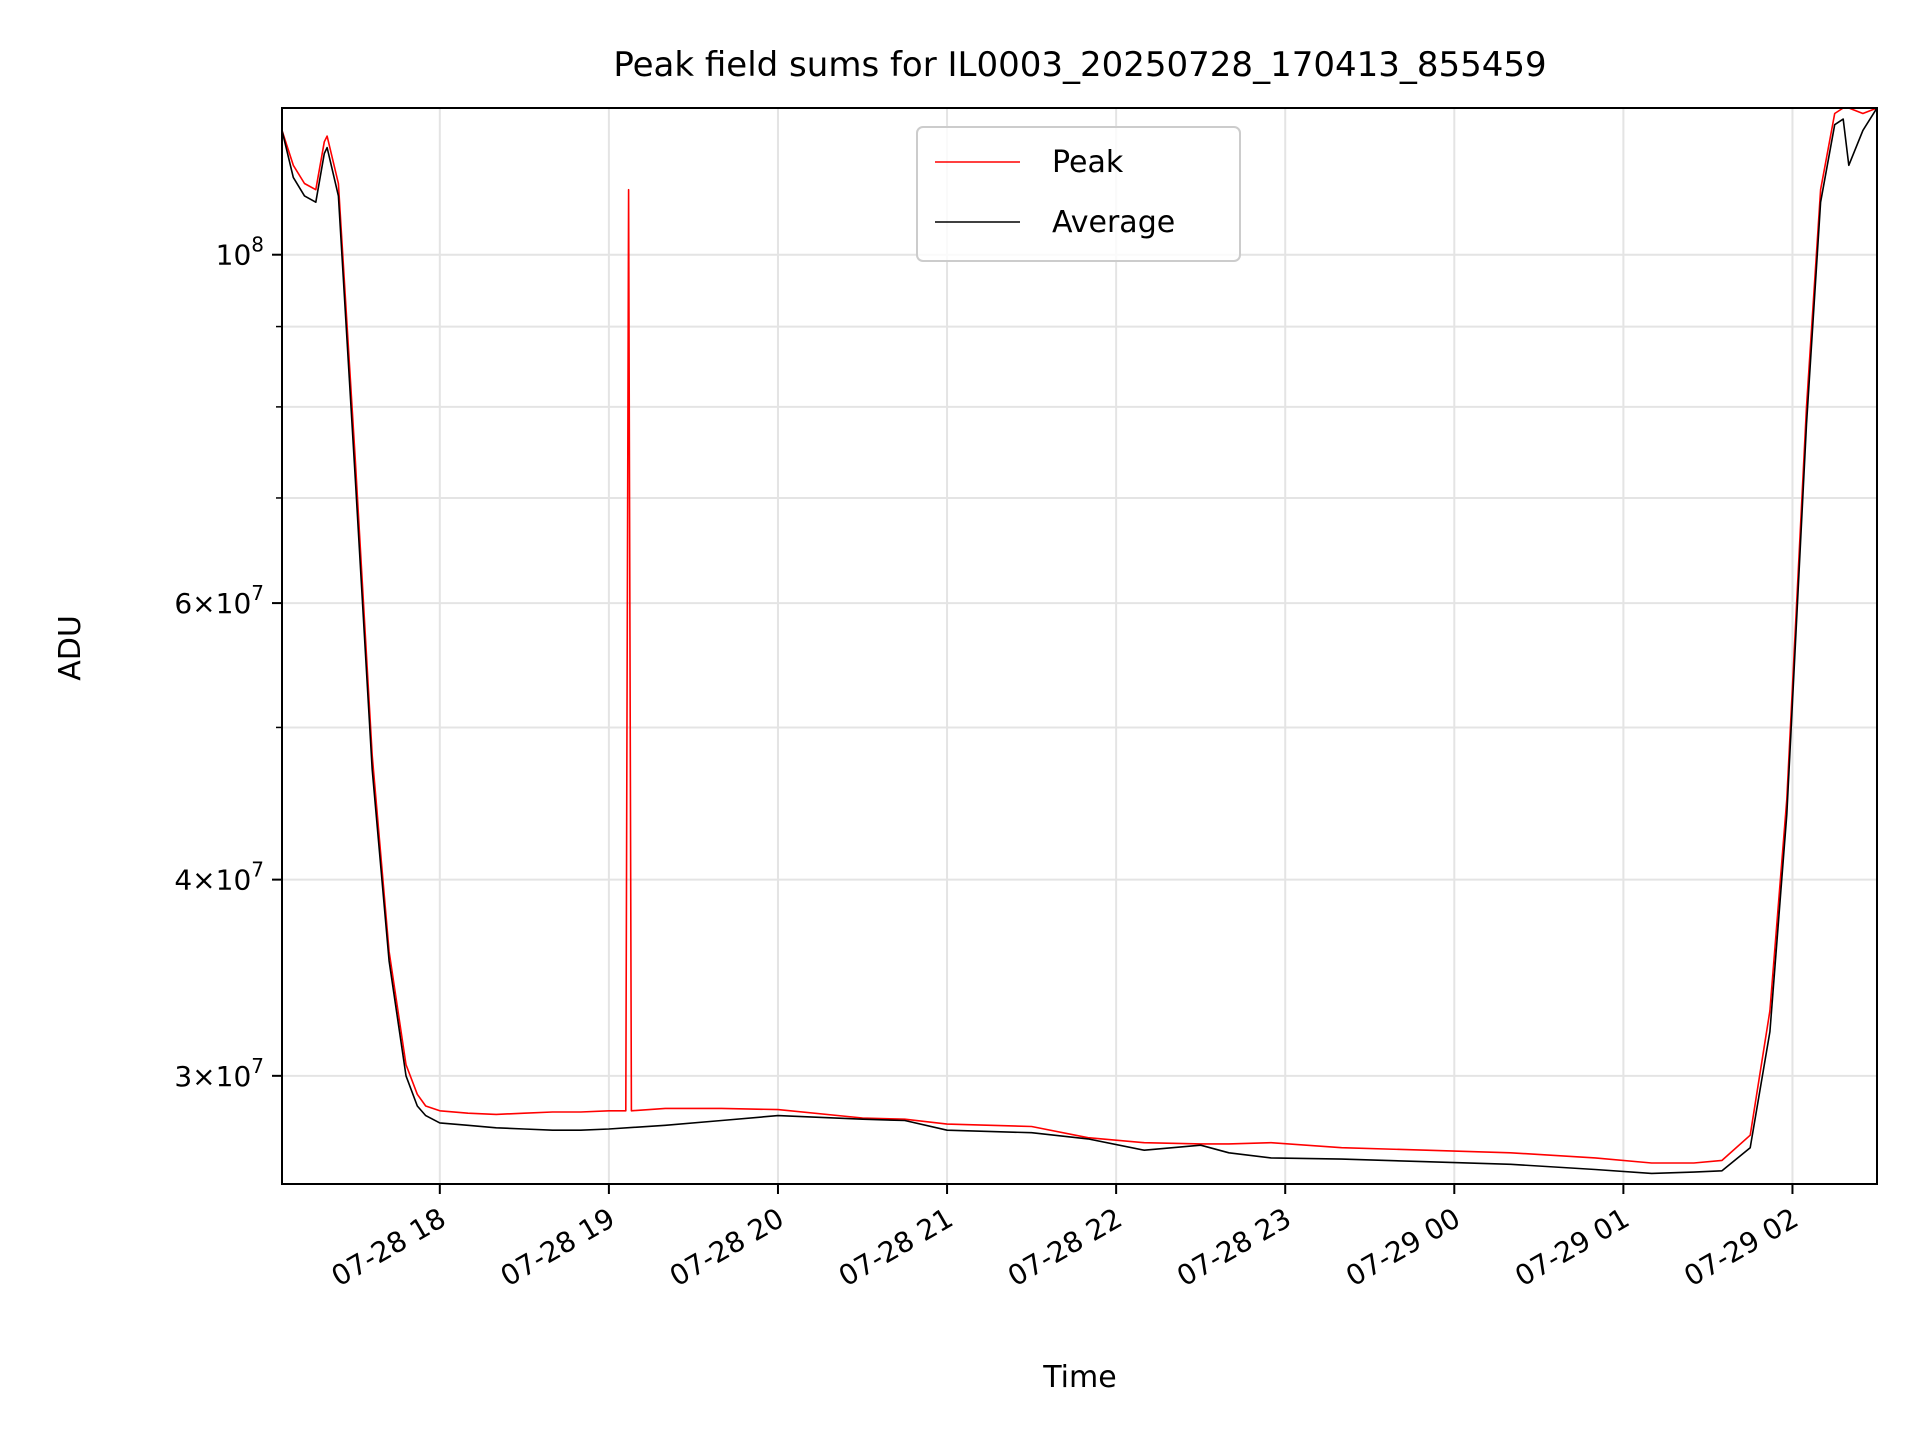 The height and width of the screenshot is (1440, 1920). Describe the element at coordinates (183, 603) in the screenshot. I see `y-tick-mantissa: 6` at that location.